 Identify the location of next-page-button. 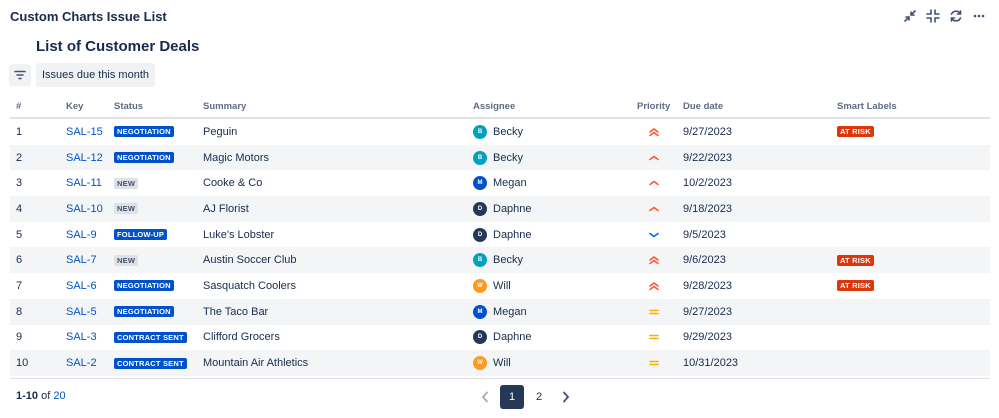
(566, 397).